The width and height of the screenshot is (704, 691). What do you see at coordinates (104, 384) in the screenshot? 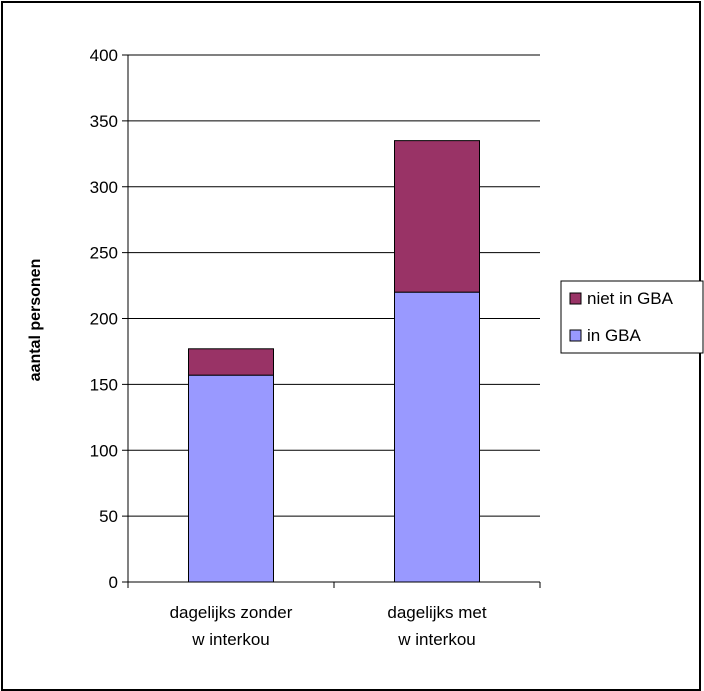
I see `y-tick-label: 150` at bounding box center [104, 384].